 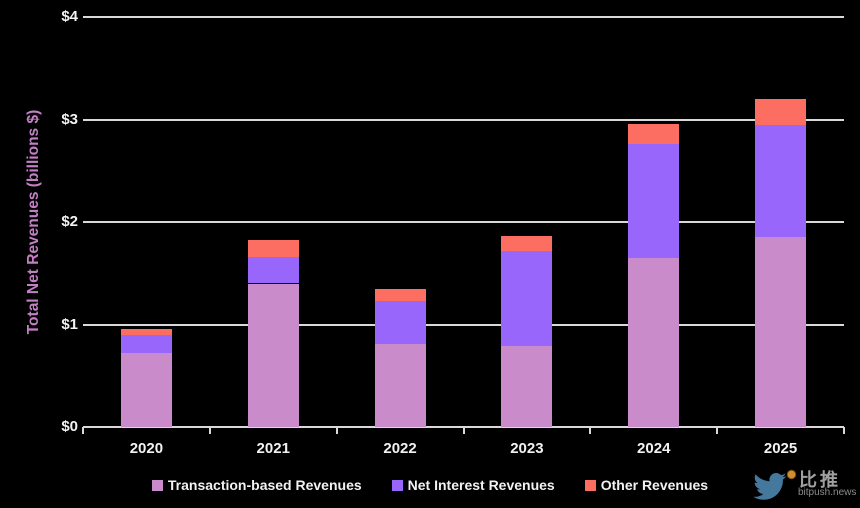 I want to click on y-axis-tick-label: $4, so click(x=69, y=16).